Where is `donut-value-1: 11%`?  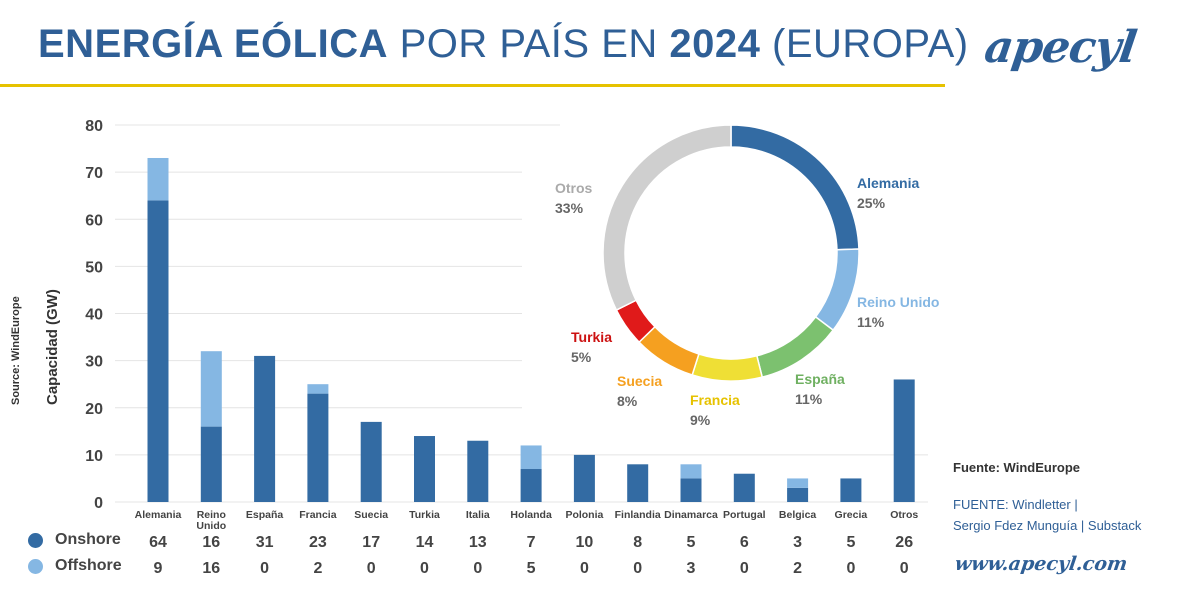 donut-value-1: 11% is located at coordinates (871, 322).